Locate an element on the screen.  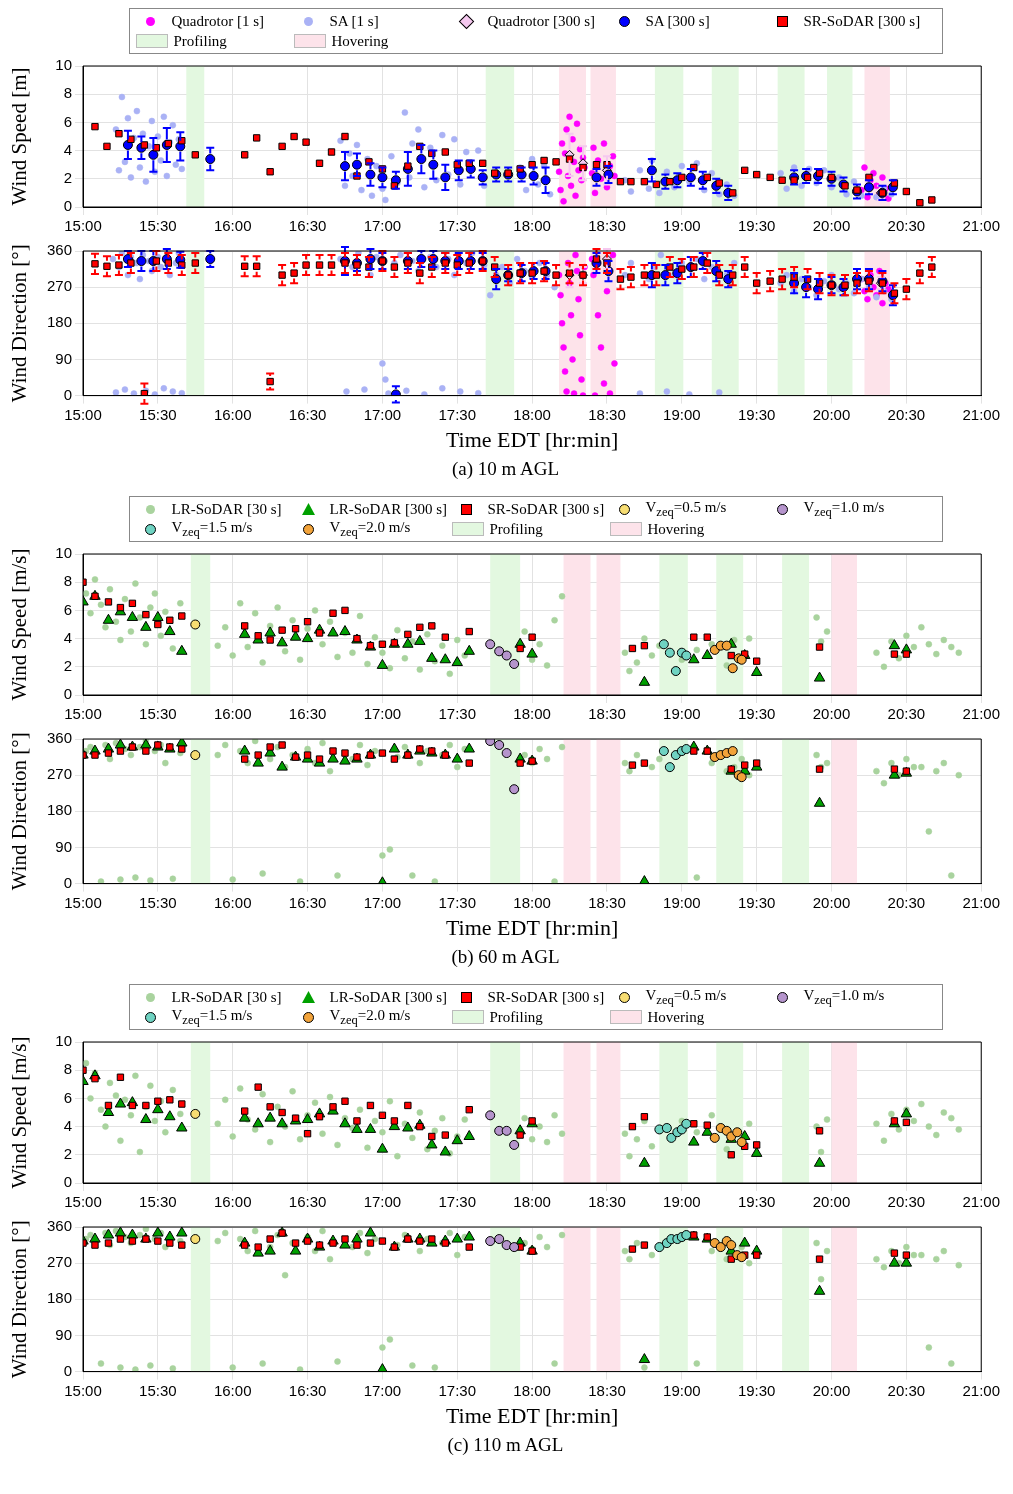
legend-label: V$_{zeq}$=0.5 m/s is located at coordinates (686, 997).